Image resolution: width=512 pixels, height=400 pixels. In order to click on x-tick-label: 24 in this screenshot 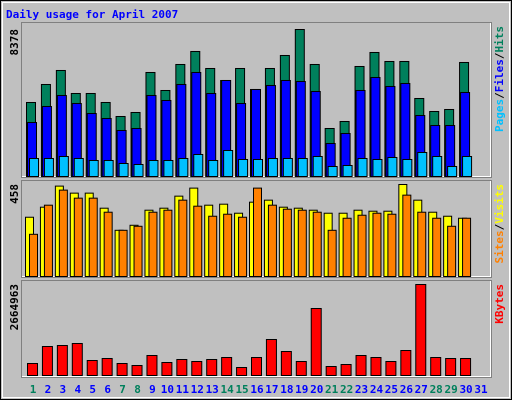, I will do `click(377, 389)`.